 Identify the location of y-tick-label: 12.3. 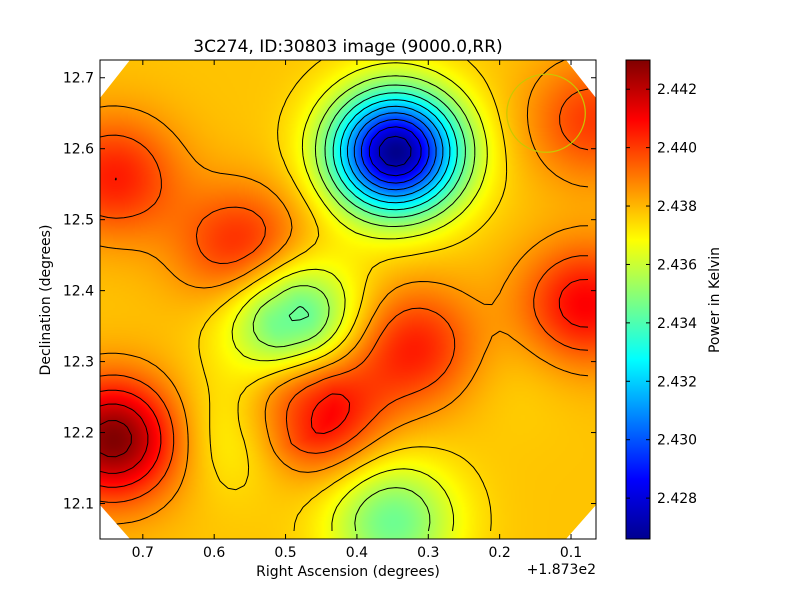
(78, 363).